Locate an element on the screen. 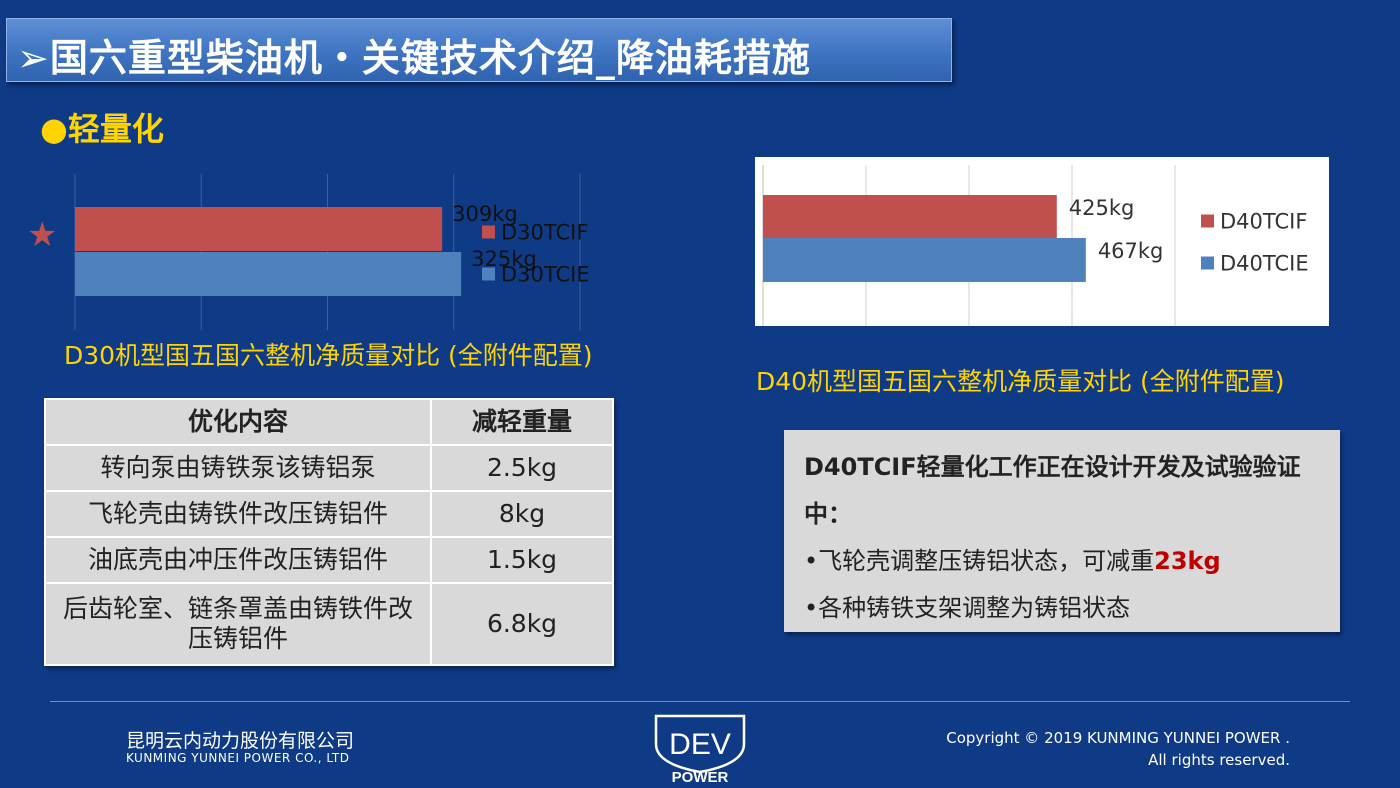 This screenshot has width=1400, height=788. bar-d30tcif is located at coordinates (259, 229).